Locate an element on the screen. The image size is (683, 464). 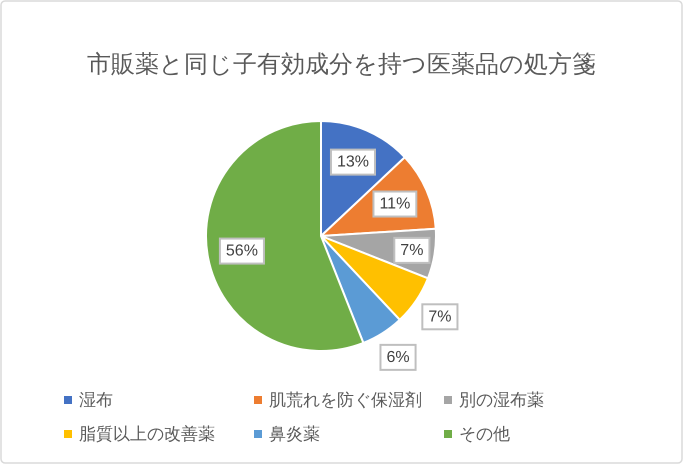
chart-title: 市販薬と同じ子有効成分を持つ医薬品の処方箋 is located at coordinates (341, 64).